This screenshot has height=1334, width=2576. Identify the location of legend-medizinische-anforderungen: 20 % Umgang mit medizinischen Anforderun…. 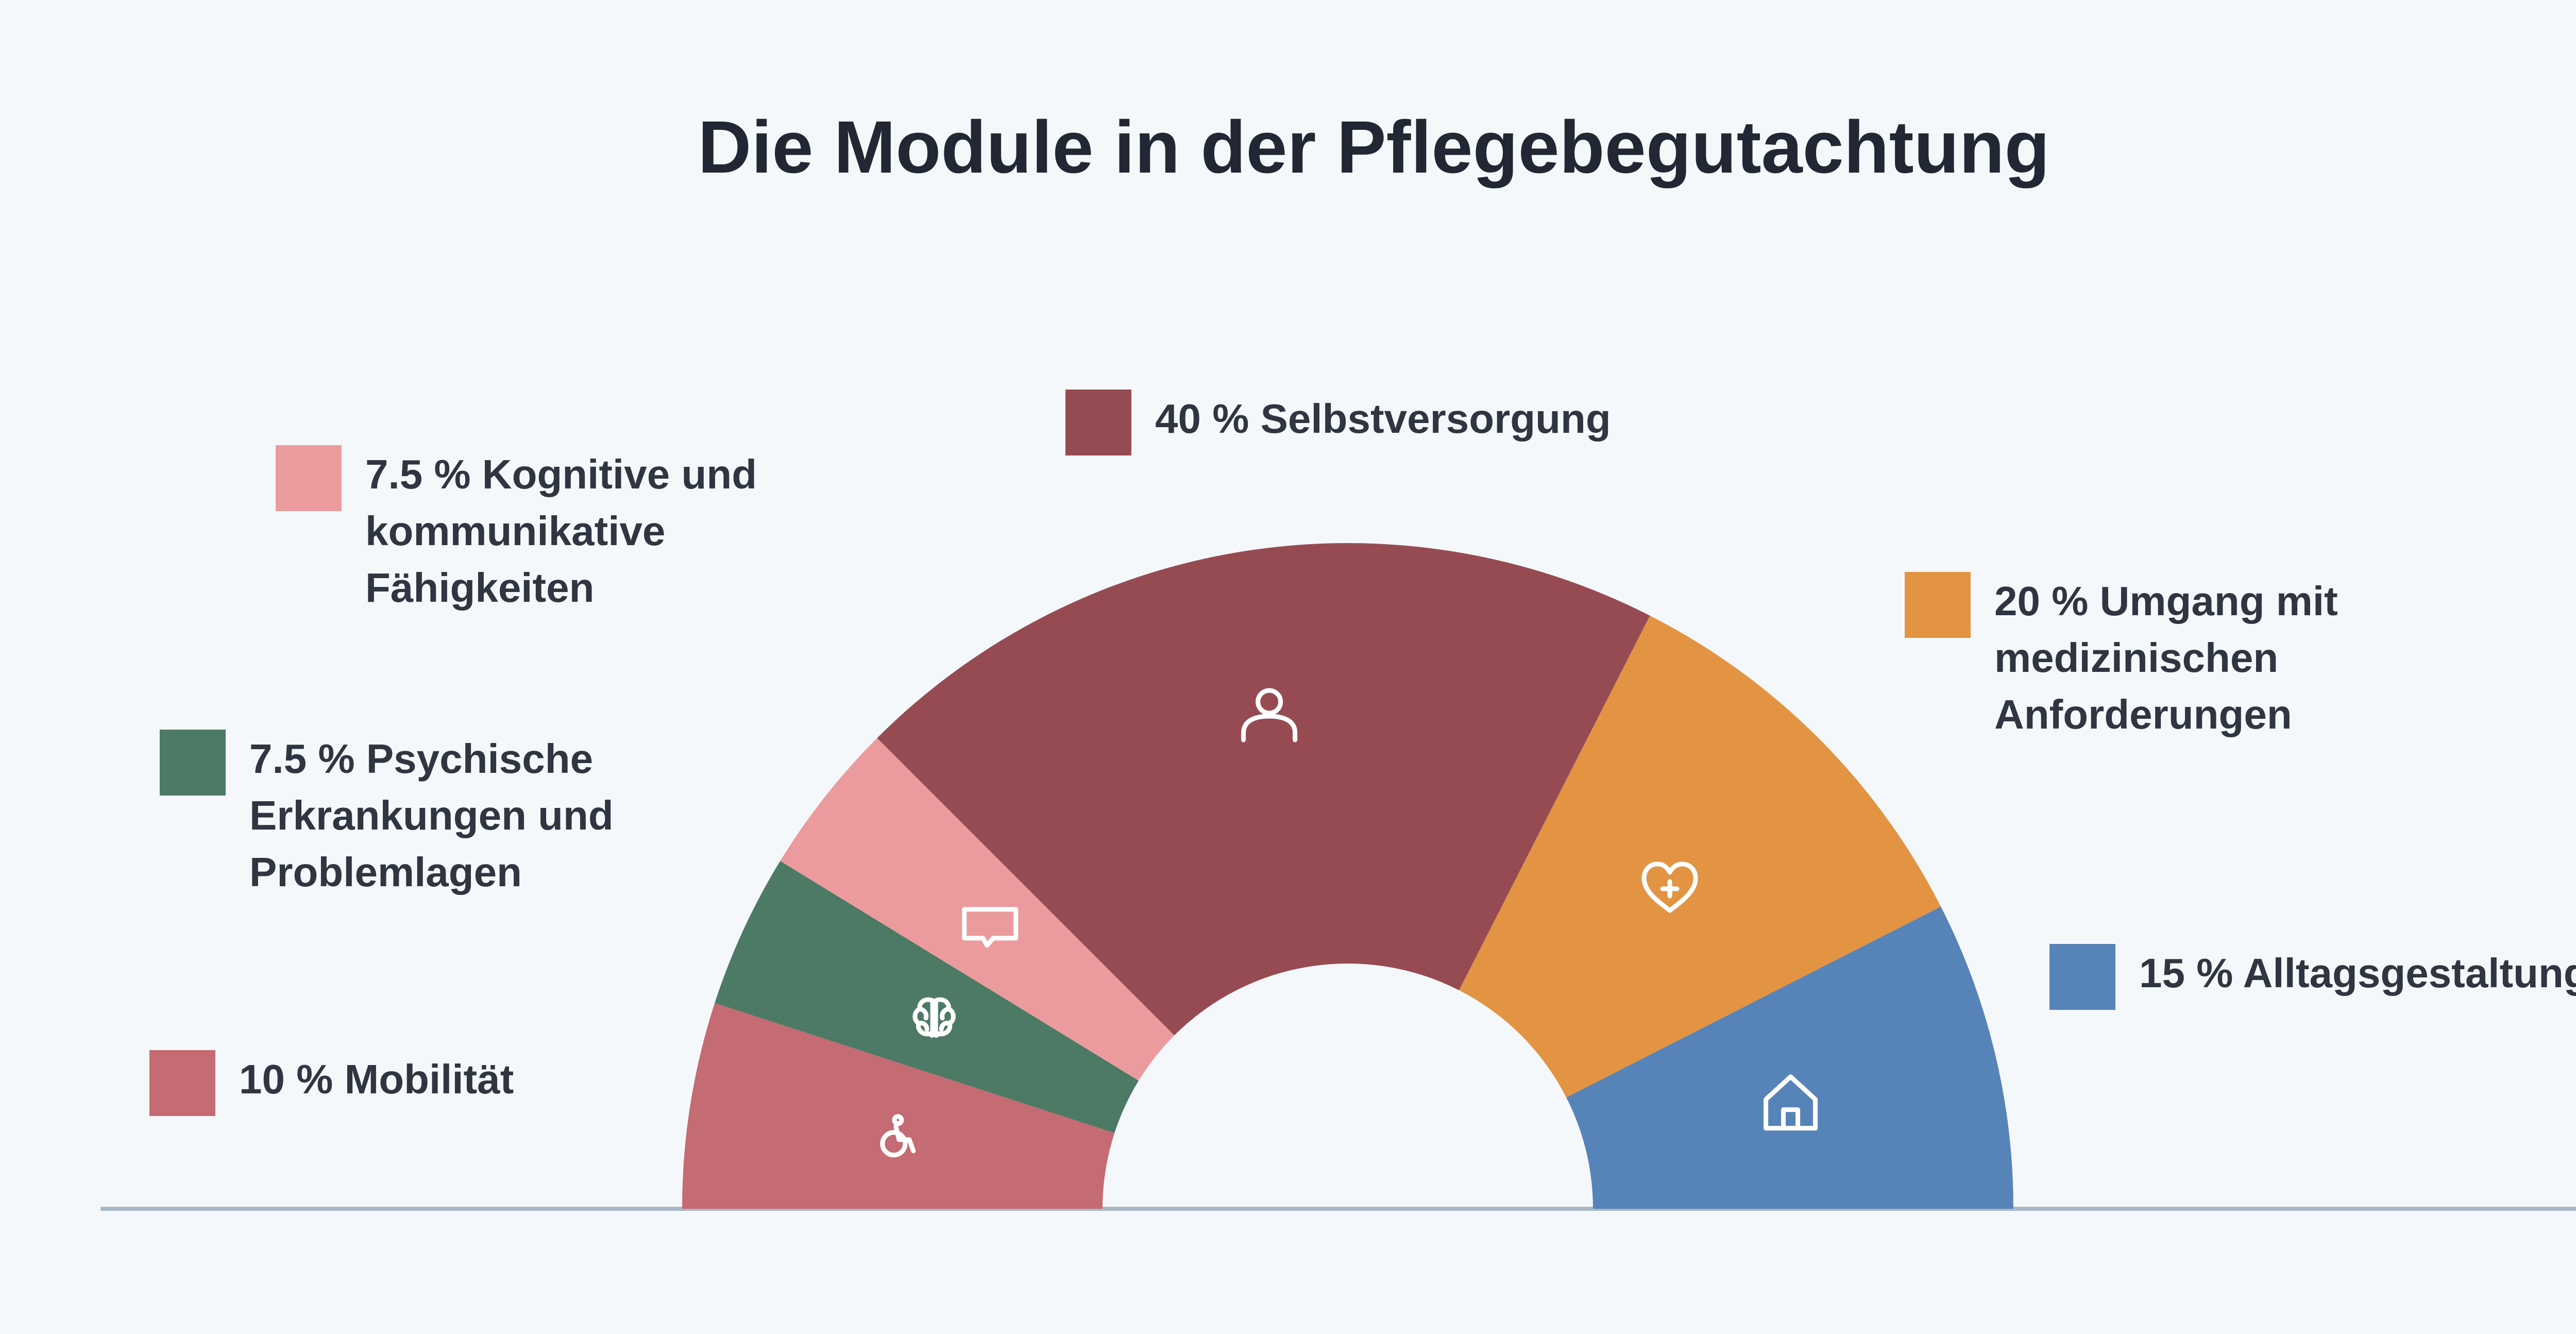
(2155, 657).